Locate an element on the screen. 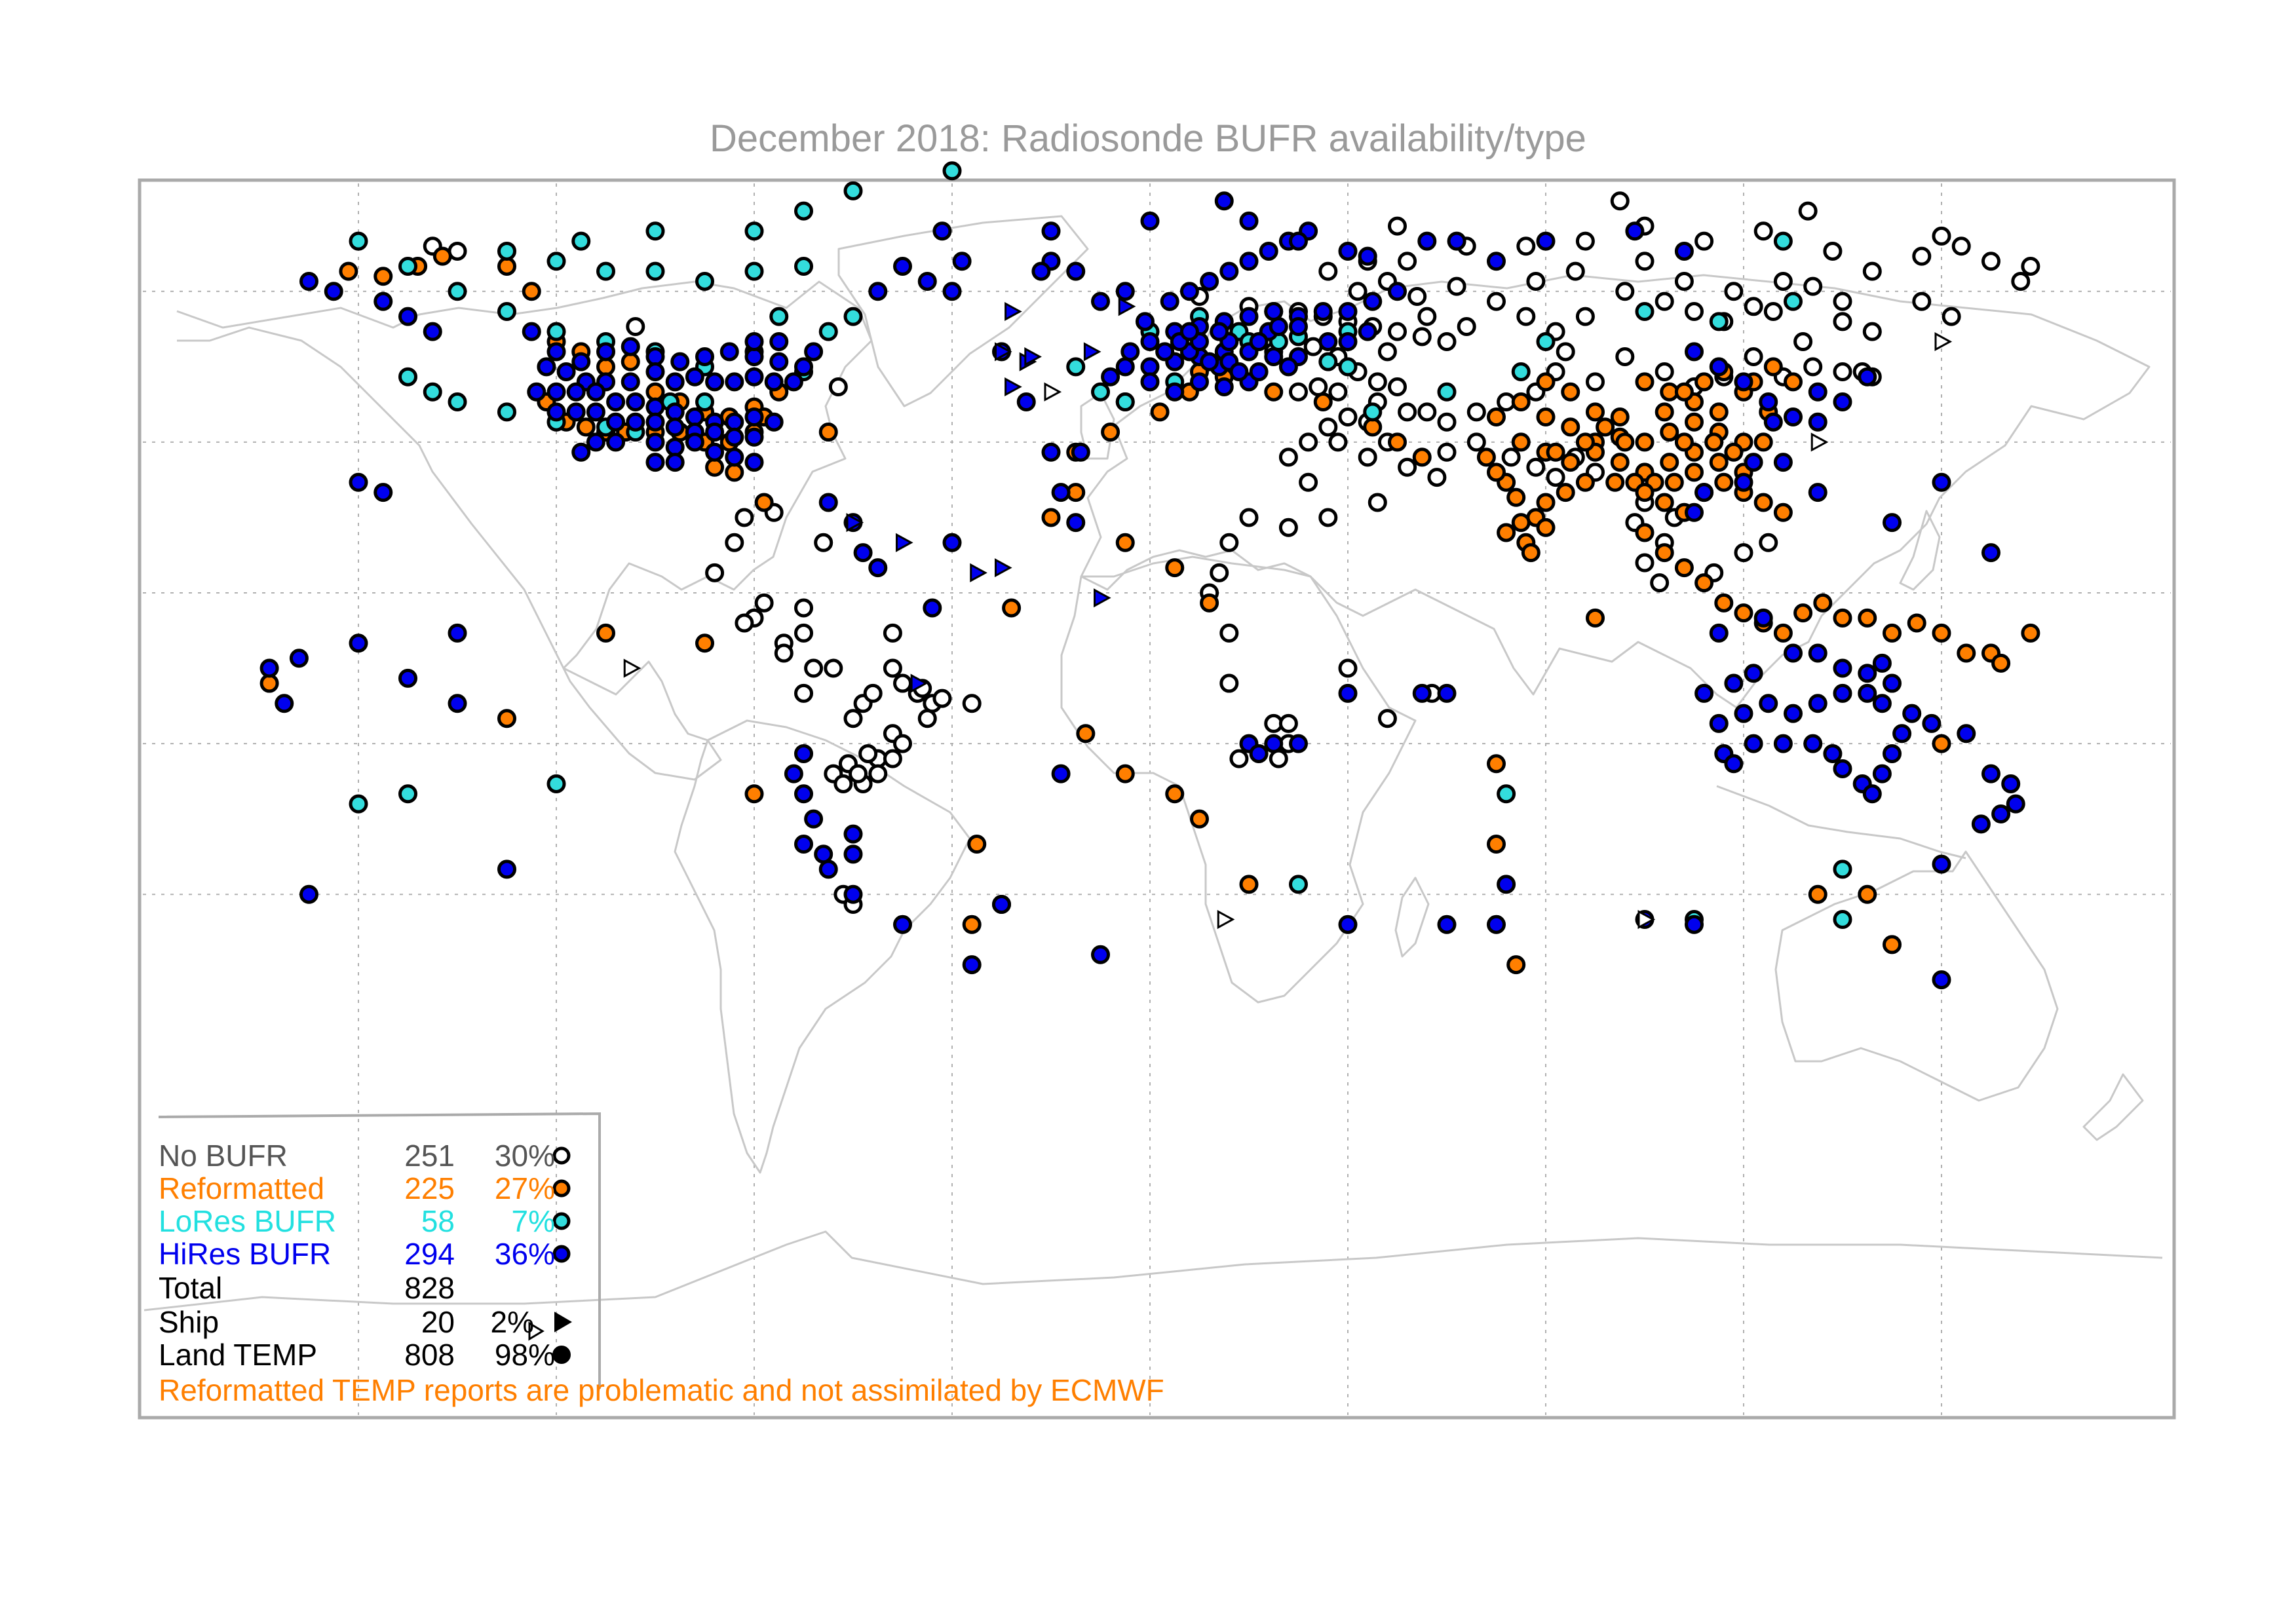 Image resolution: width=2296 pixels, height=1624 pixels. legend-count: 828 is located at coordinates (429, 1288).